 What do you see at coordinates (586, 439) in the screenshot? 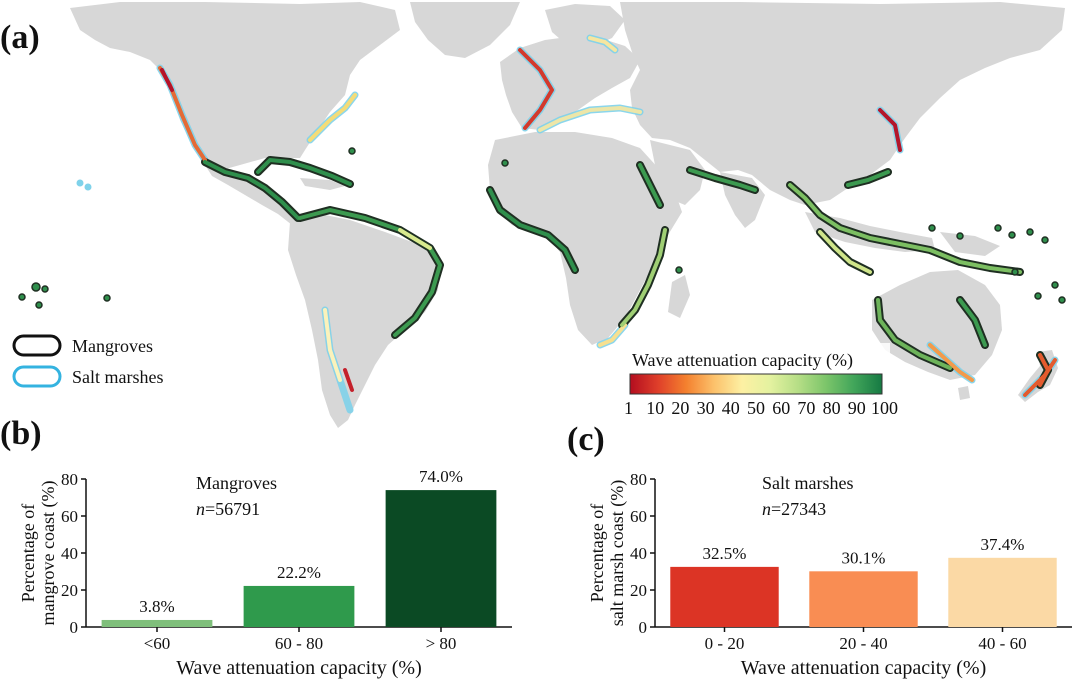
I see `panel-c-label: (c)` at bounding box center [586, 439].